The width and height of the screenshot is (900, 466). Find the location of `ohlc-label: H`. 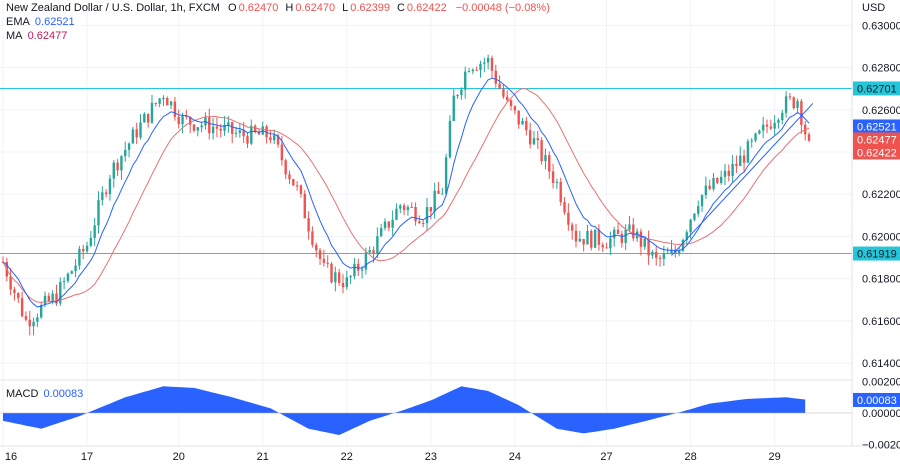

ohlc-label: H is located at coordinates (289, 8).